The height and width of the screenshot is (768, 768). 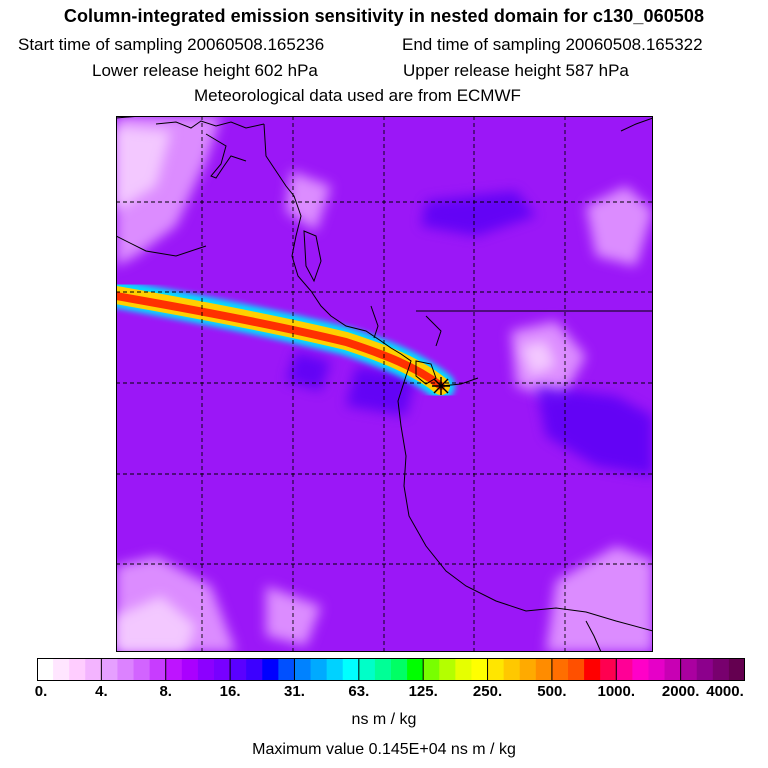 What do you see at coordinates (357, 95) in the screenshot?
I see `met-data-source-label: Meteorological data used are from ECMWF` at bounding box center [357, 95].